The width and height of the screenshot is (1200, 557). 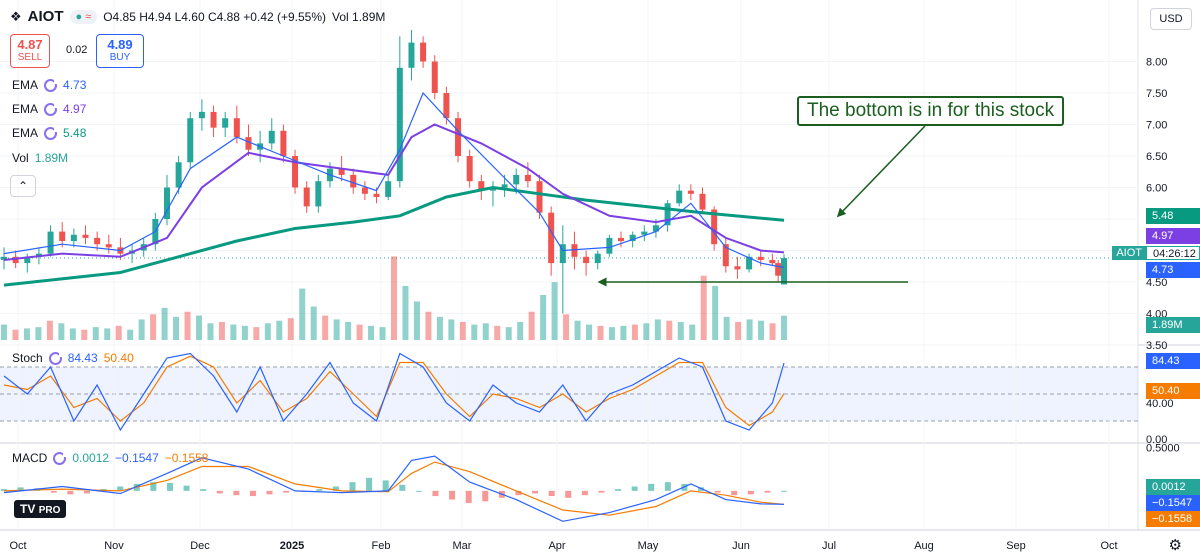 I want to click on countdown-tag: 04:26:12, so click(x=1173, y=253).